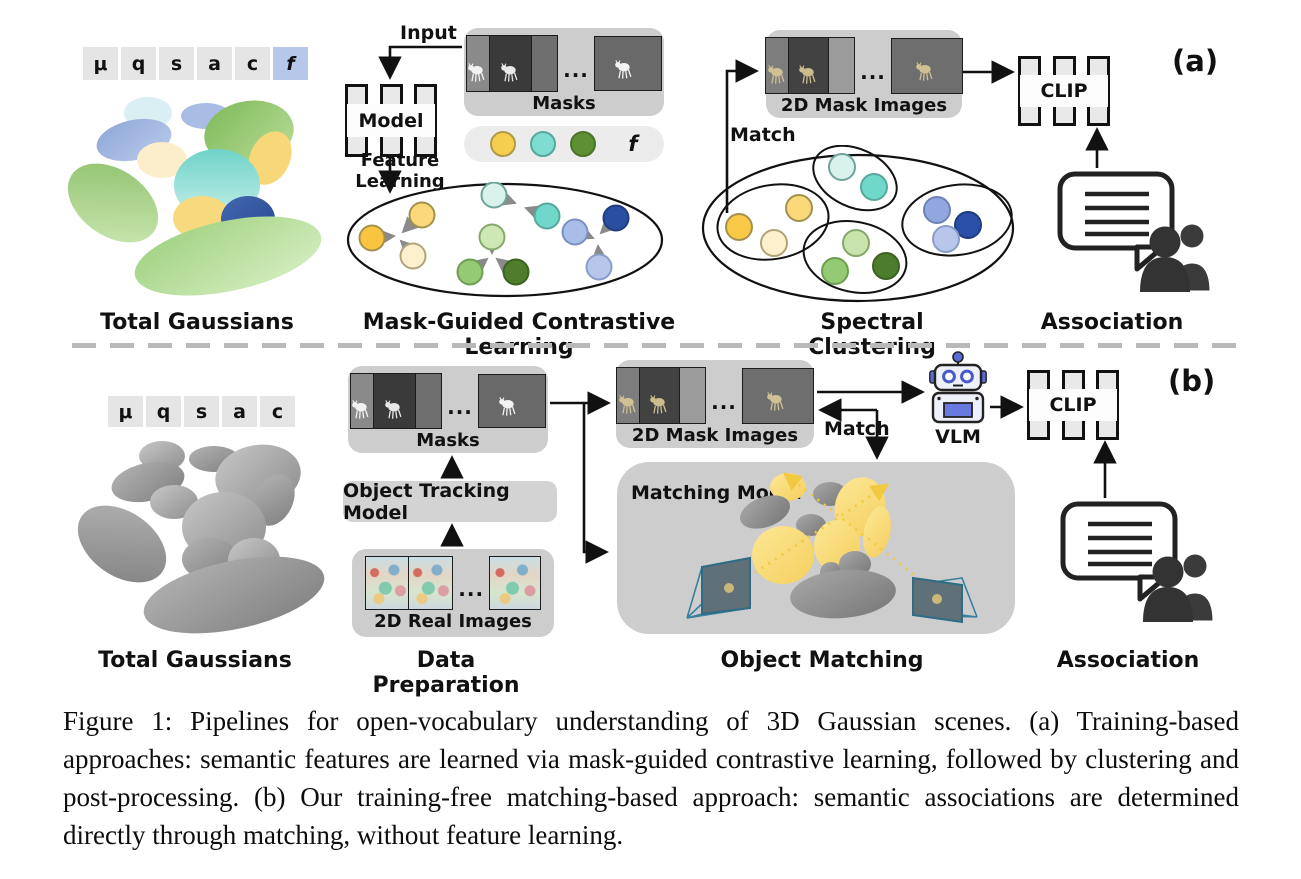 The image size is (1301, 879). Describe the element at coordinates (446, 673) in the screenshot. I see `data-preparation-label: Data Preparation` at that location.